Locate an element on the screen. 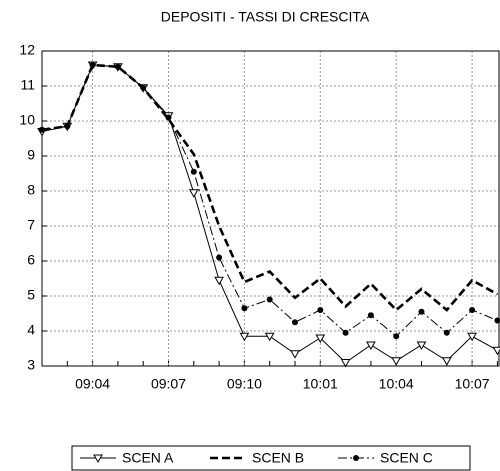 This screenshot has width=500, height=471. x-tick-label: 09:04 is located at coordinates (92, 384).